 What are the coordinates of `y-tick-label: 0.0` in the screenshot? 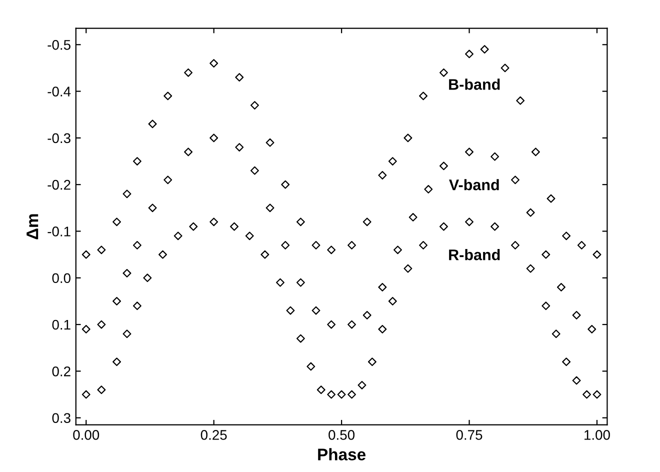 It's located at (61, 278).